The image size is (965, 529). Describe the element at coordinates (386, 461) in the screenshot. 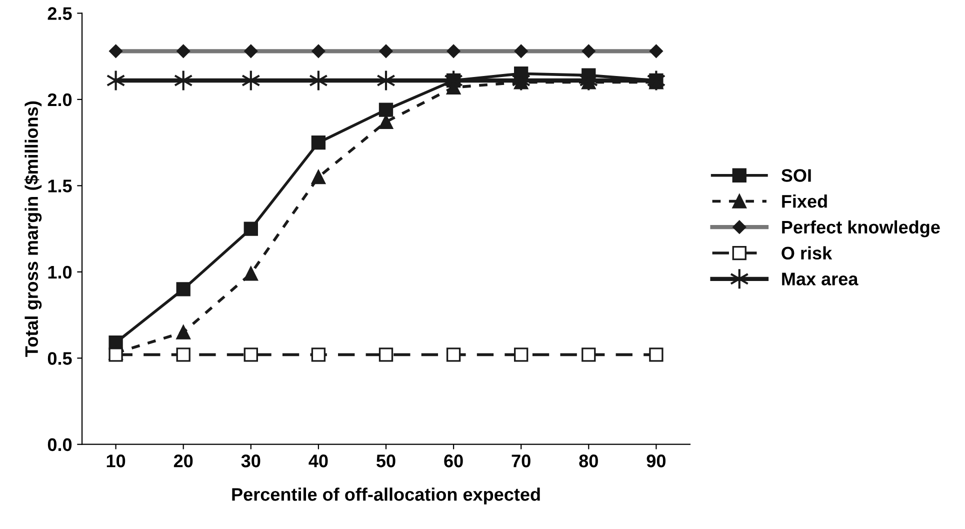

I see `x-tick-label: 50` at that location.